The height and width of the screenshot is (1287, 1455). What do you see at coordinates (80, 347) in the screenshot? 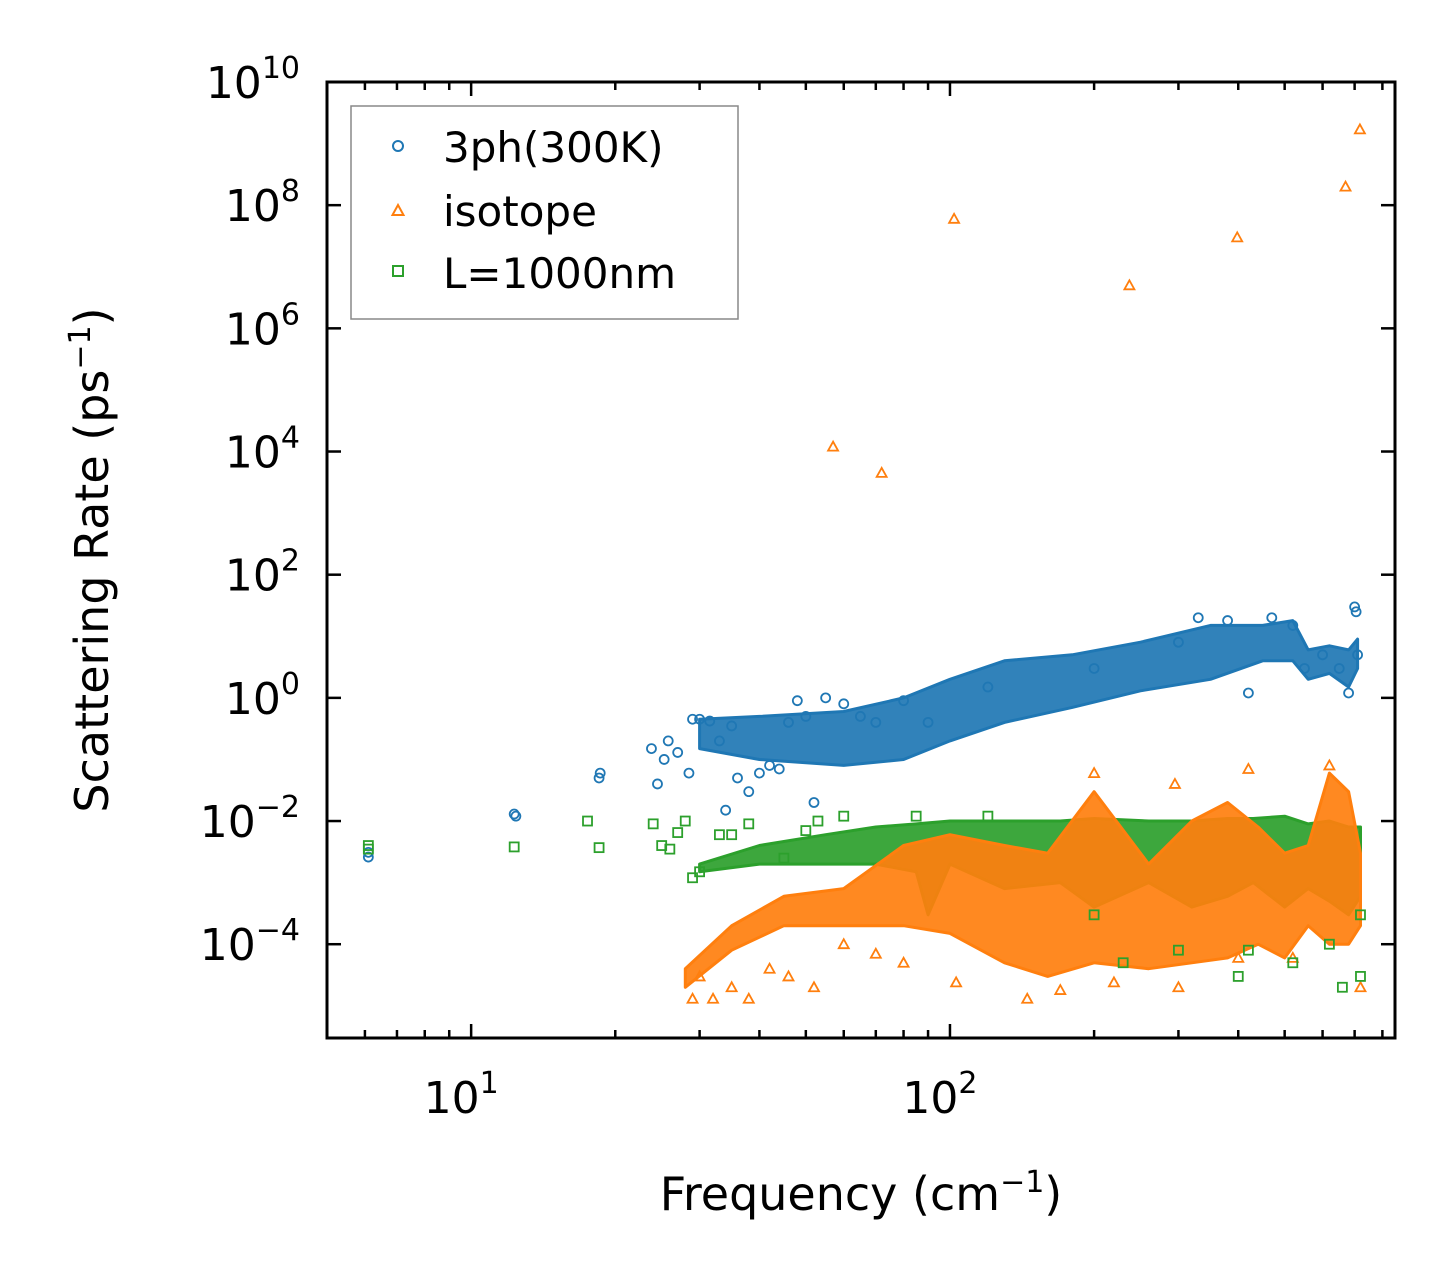
I see `y-axis-label-sup: −1` at bounding box center [80, 347].